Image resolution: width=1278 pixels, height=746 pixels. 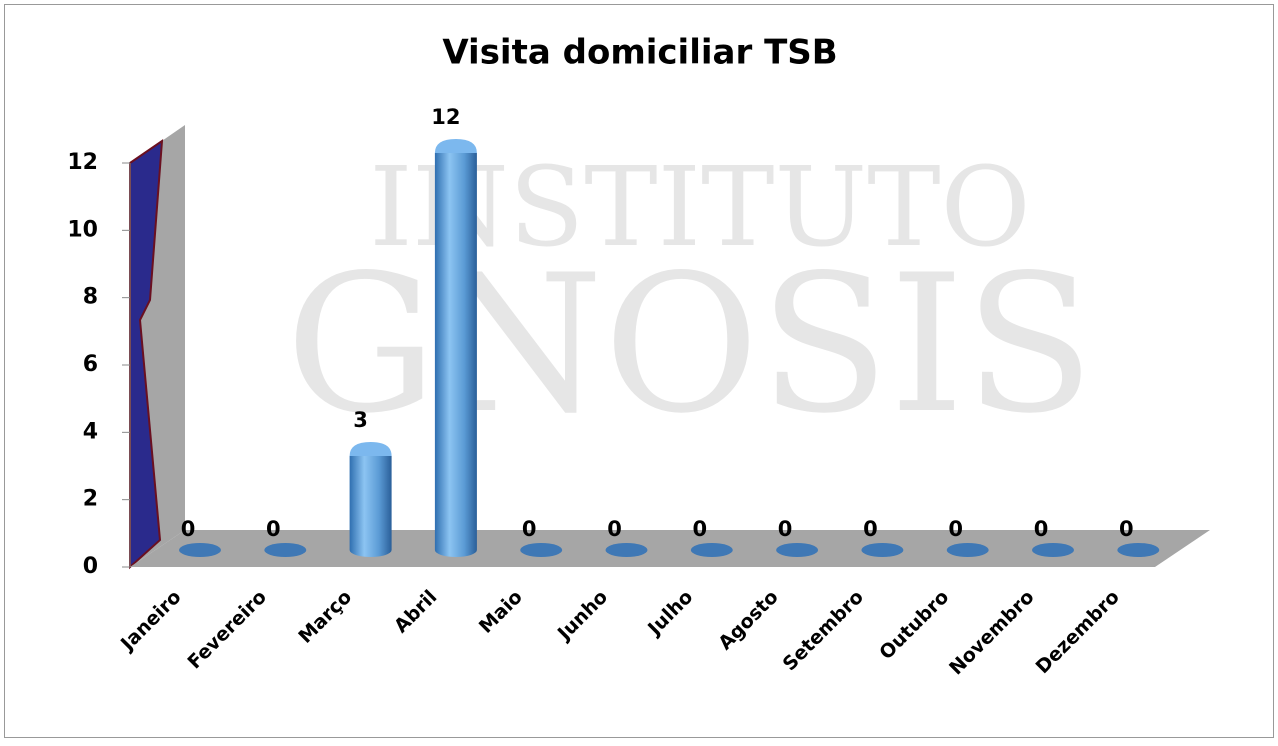 I want to click on y-tick-label: 12, so click(x=82, y=162).